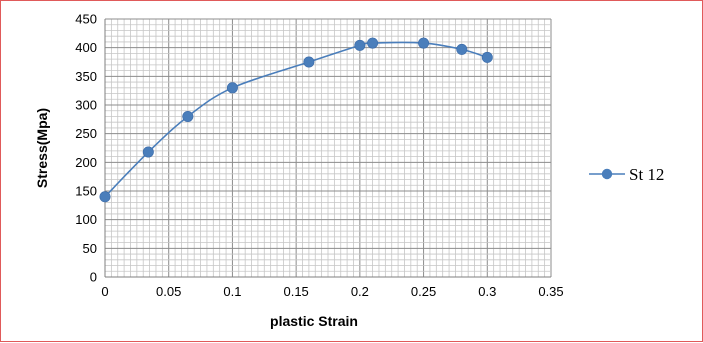 The image size is (703, 343). Describe the element at coordinates (314, 321) in the screenshot. I see `x-axis-title: plastic Strain` at that location.